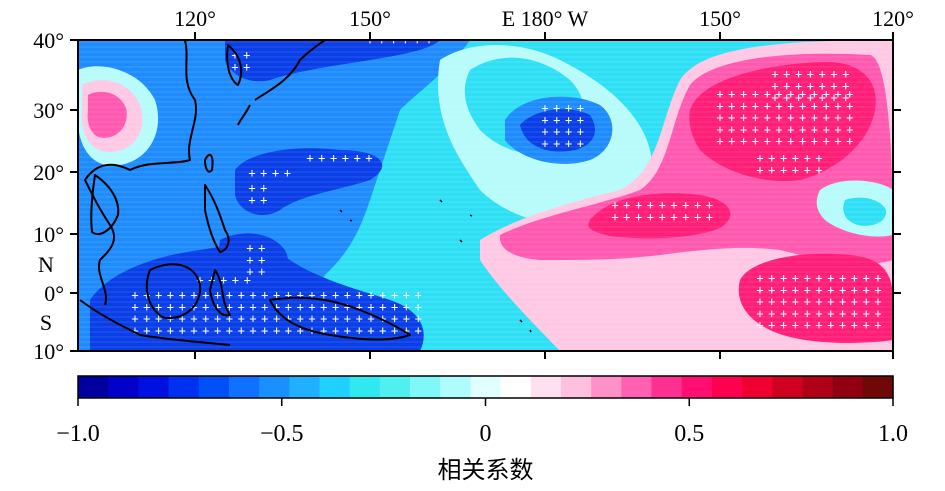  I want to click on lat-label-10n: 10°, so click(48, 234).